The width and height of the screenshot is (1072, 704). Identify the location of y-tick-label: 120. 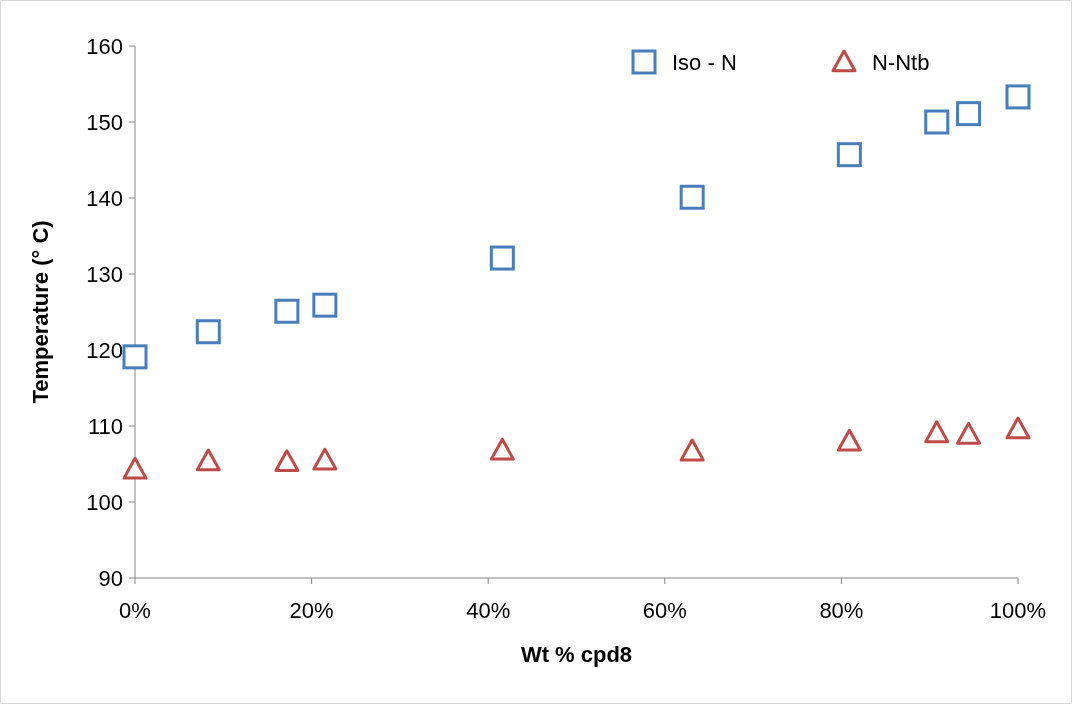
(104, 350).